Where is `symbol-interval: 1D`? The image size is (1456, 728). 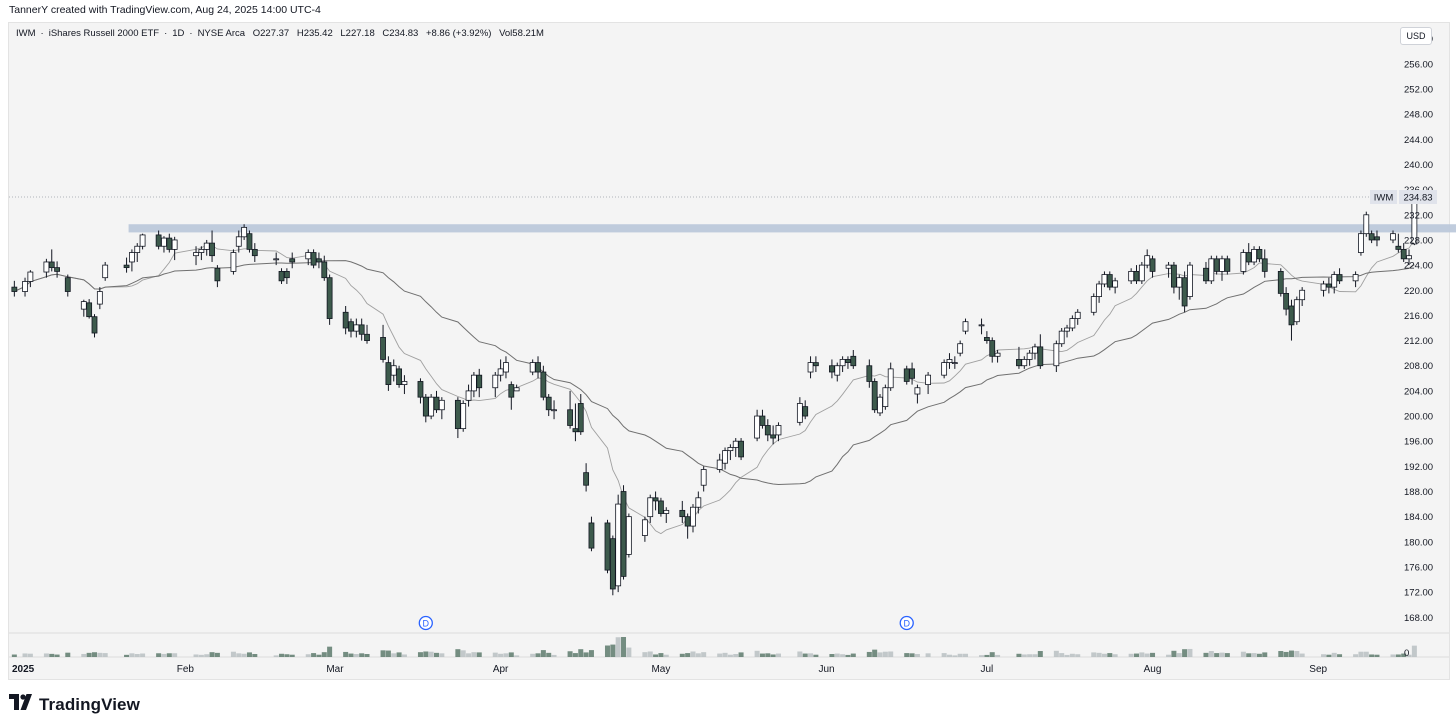
symbol-interval: 1D is located at coordinates (178, 33).